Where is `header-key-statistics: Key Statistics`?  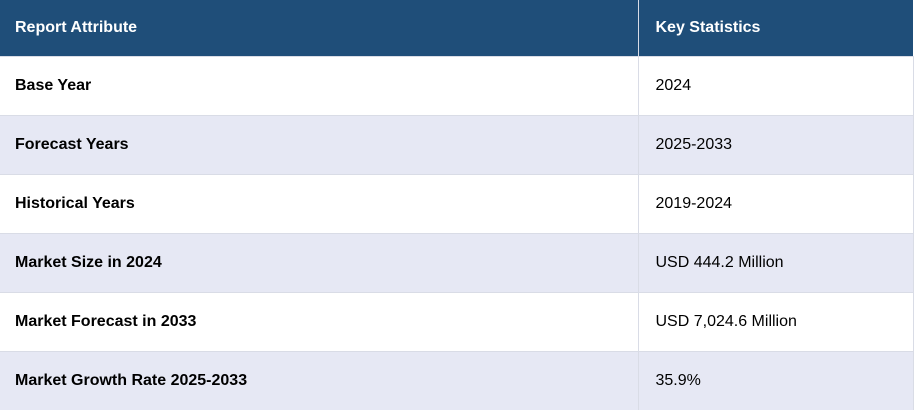
header-key-statistics: Key Statistics is located at coordinates (775, 28).